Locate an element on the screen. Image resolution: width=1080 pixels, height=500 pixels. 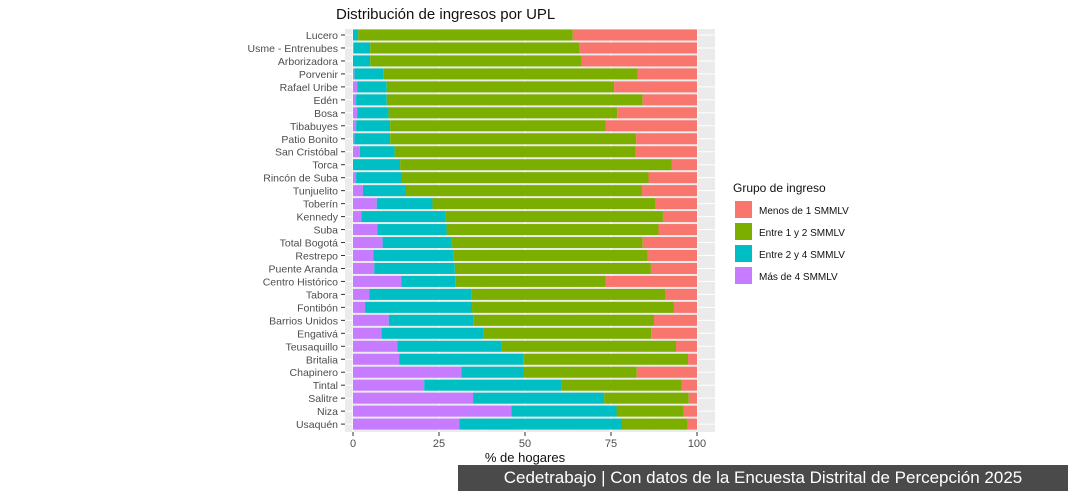
y-tick-label: Usaquén is located at coordinates (317, 425).